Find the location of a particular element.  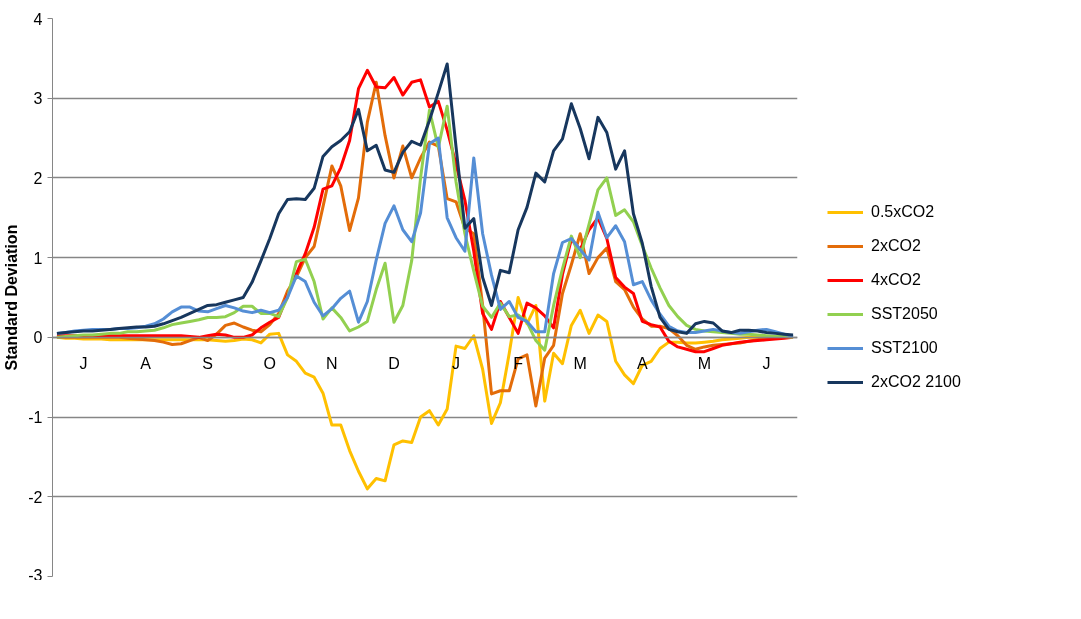

y-tick-label: 4 is located at coordinates (38, 19).